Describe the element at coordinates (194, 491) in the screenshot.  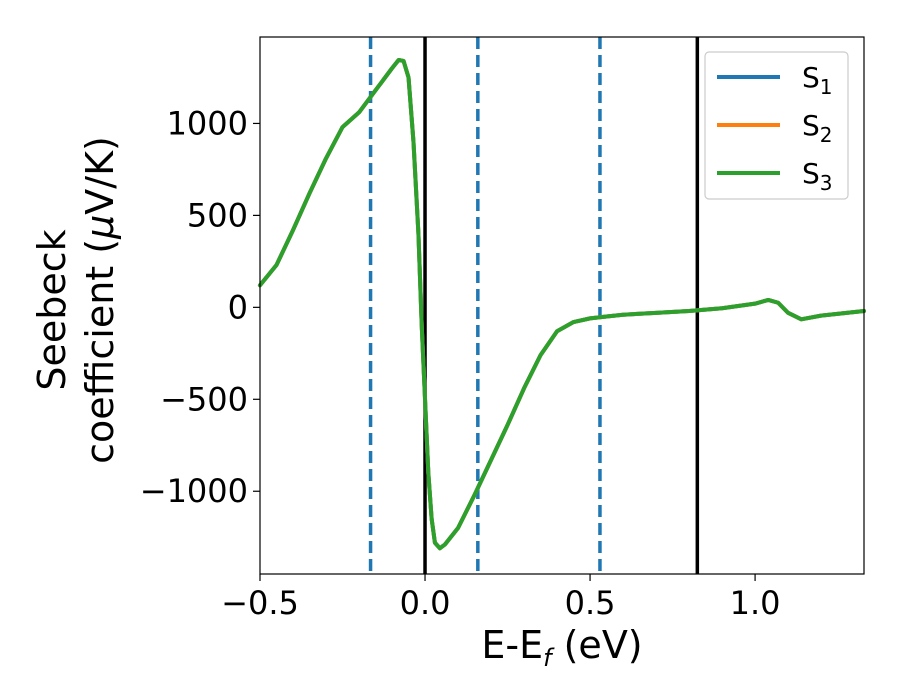
I see `y-tick-label: −1000` at that location.